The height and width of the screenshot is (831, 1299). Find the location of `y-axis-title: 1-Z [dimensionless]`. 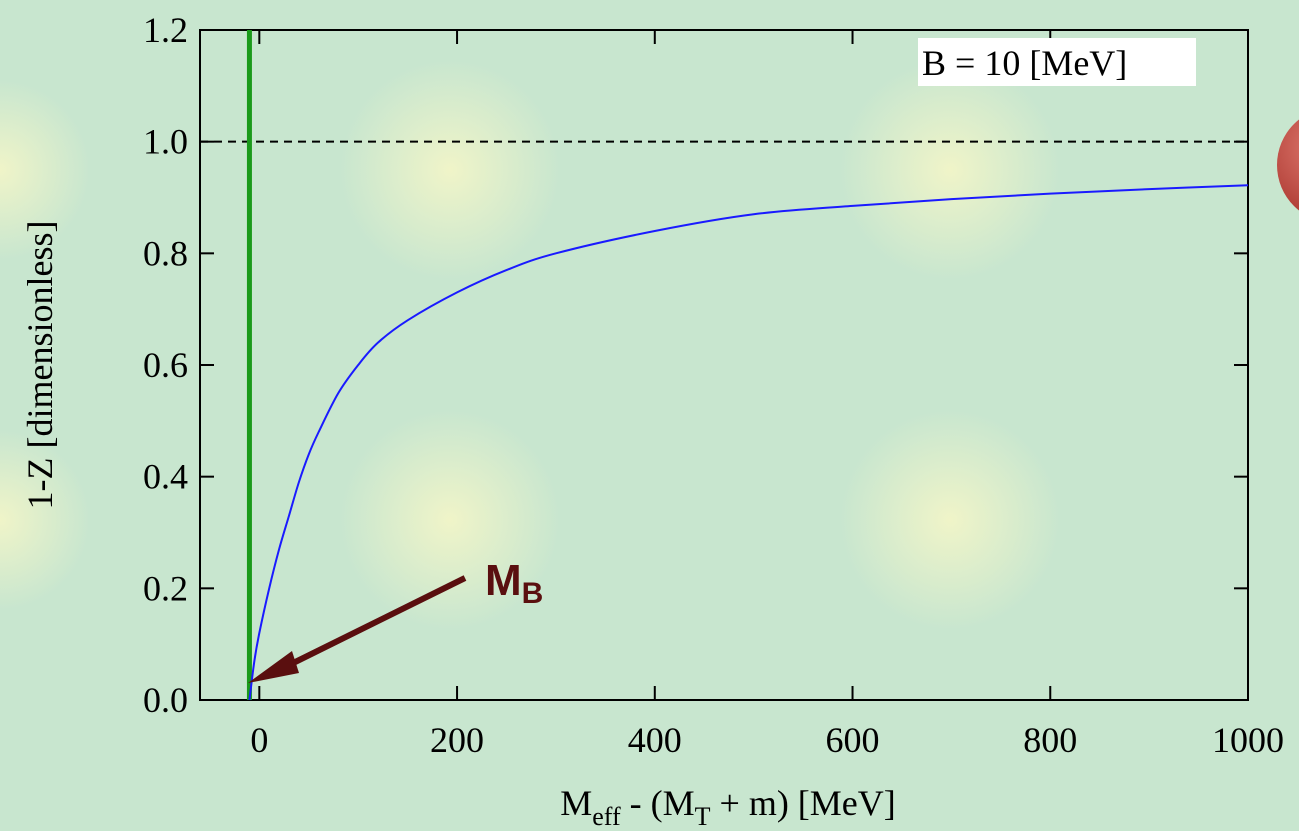

y-axis-title: 1-Z [dimensionless] is located at coordinates (40, 365).